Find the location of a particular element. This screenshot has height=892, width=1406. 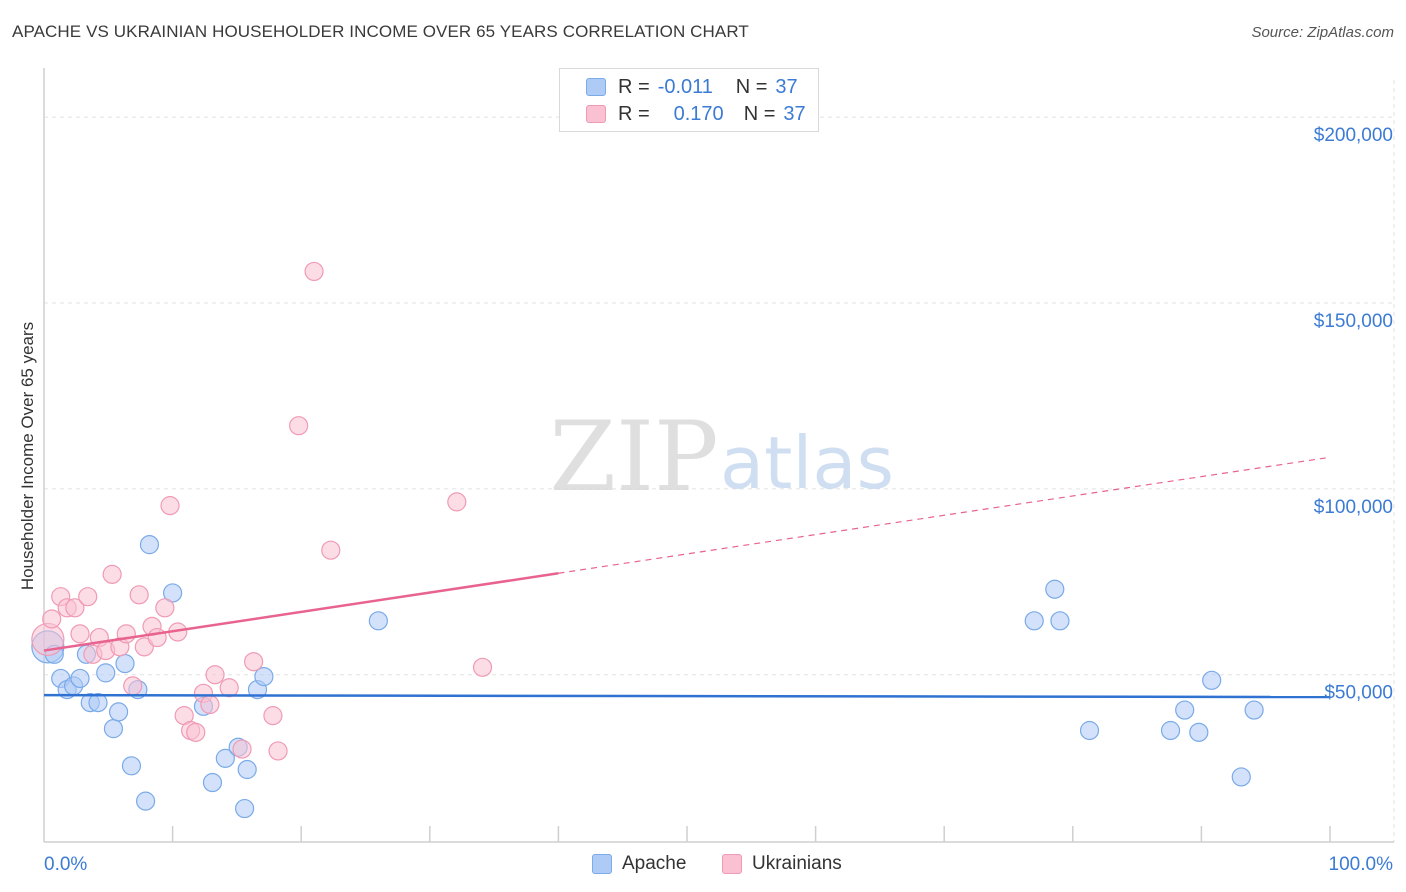

legend-item-apache: Apache is located at coordinates (639, 864).